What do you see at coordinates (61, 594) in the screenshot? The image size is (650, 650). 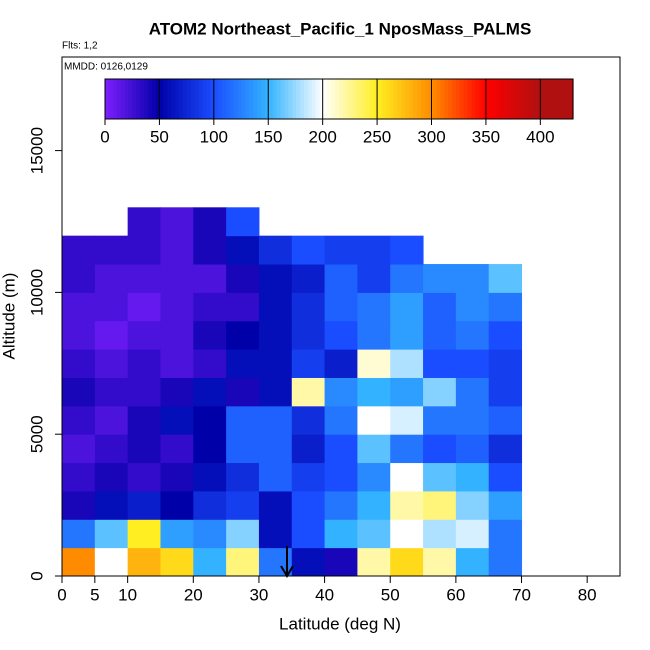 I see `x-tick-label: 0` at bounding box center [61, 594].